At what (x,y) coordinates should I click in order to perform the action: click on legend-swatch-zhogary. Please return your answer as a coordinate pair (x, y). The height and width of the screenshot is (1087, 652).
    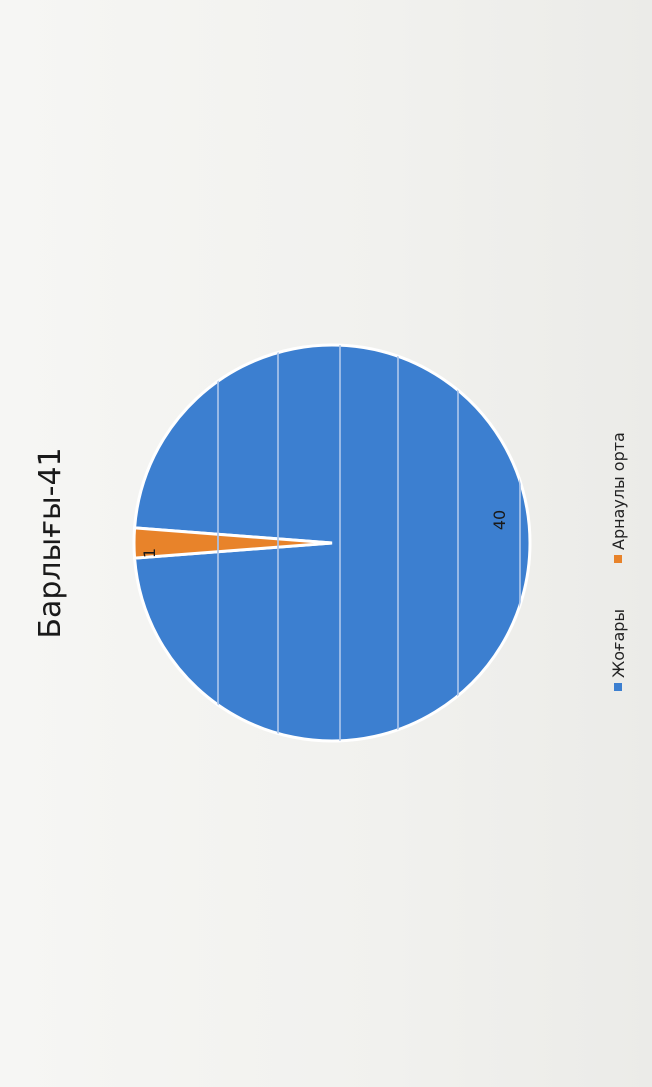
    Looking at the image, I should click on (618, 687).